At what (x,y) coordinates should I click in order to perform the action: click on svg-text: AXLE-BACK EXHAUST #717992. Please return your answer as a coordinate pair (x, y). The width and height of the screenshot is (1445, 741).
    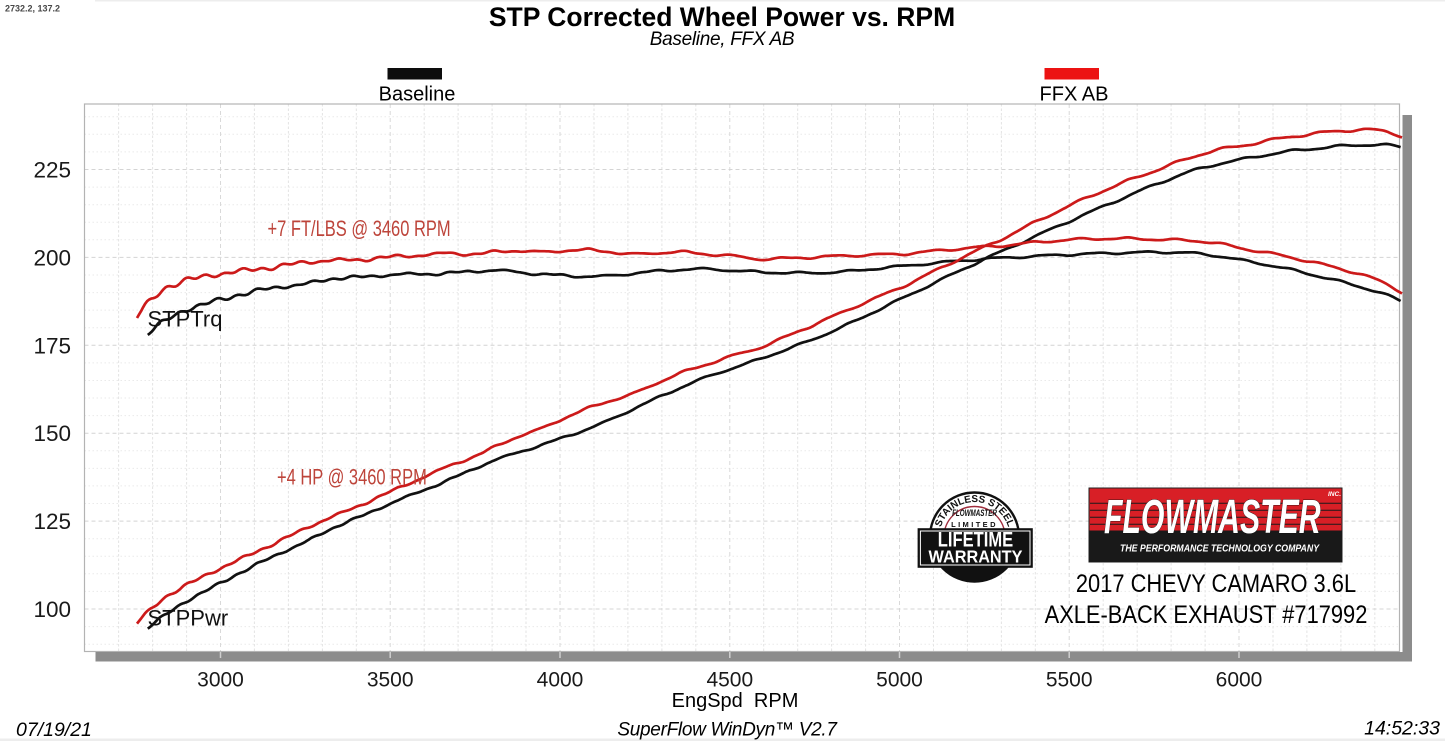
    Looking at the image, I should click on (1206, 615).